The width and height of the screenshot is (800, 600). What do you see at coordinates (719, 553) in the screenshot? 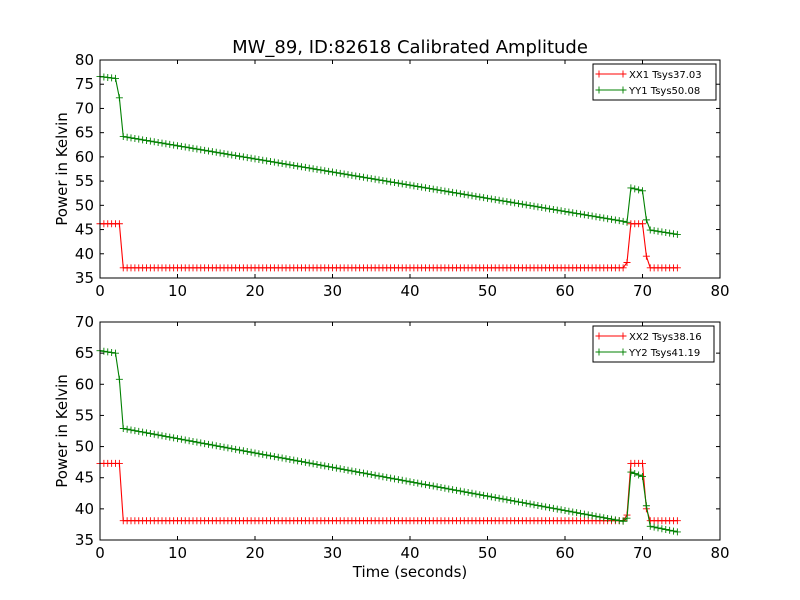
I see `x-tick-label: 80` at bounding box center [719, 553].